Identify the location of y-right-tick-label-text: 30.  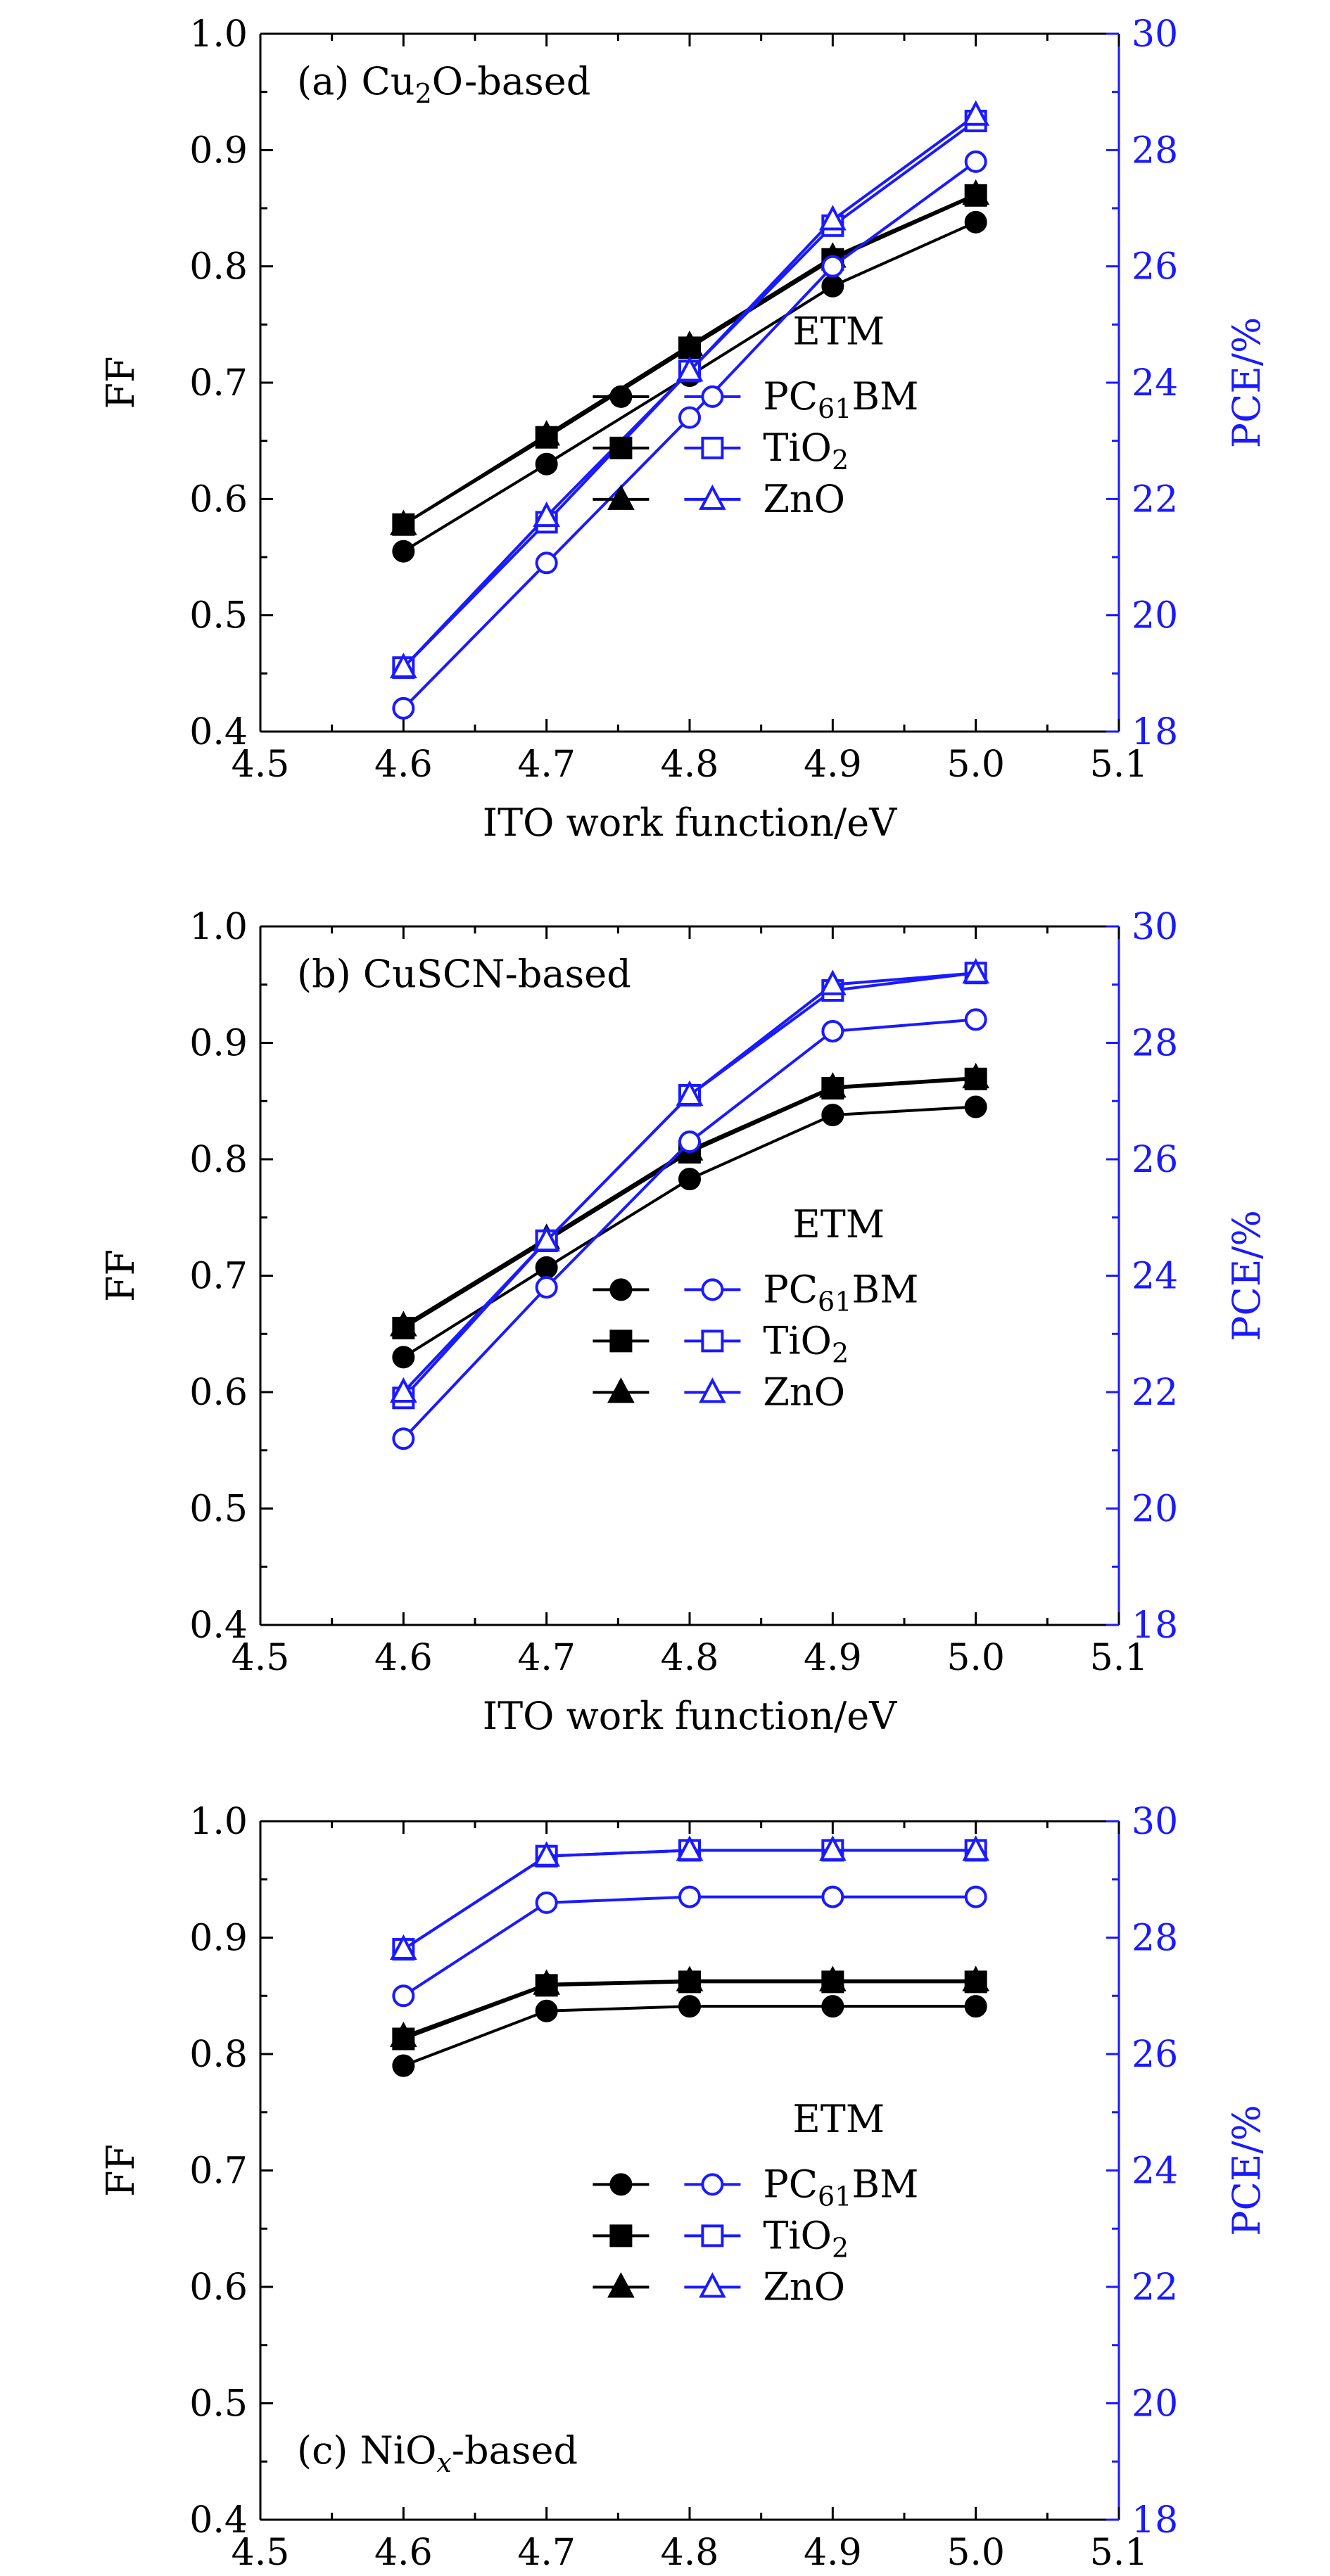
(1155, 34).